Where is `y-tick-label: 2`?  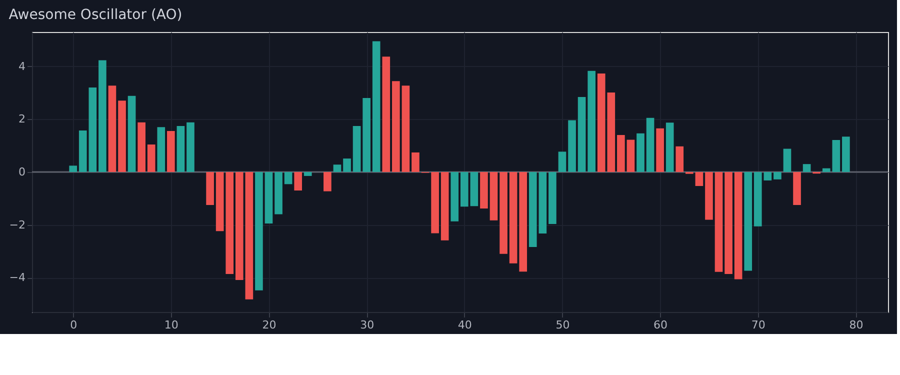 y-tick-label: 2 is located at coordinates (22, 119).